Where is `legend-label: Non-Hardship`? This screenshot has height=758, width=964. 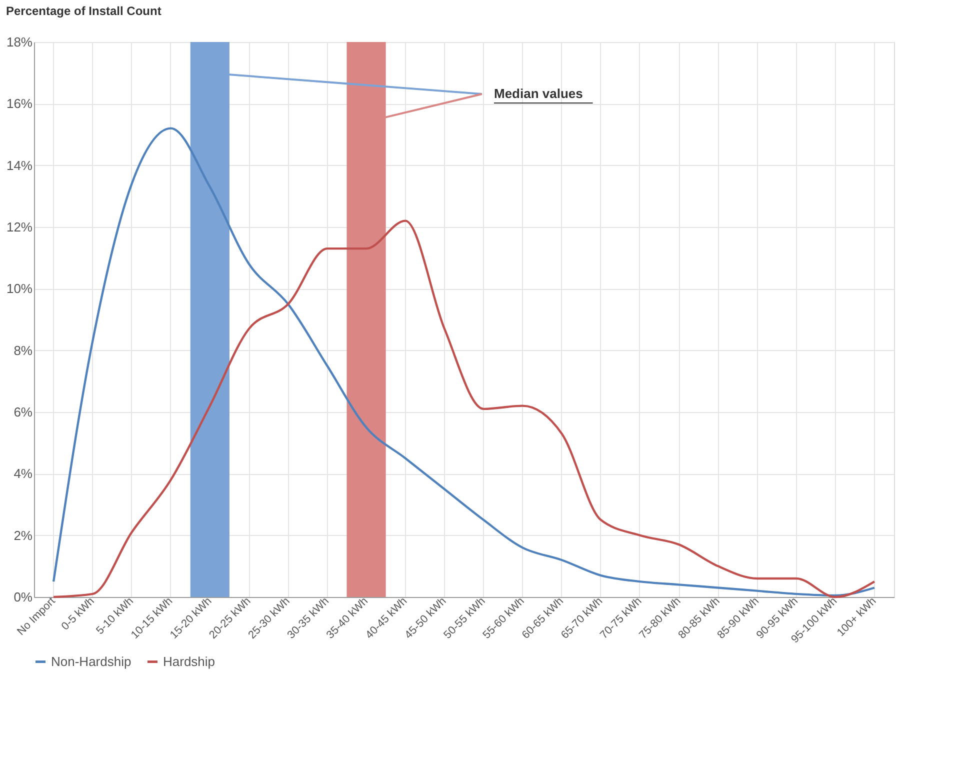 legend-label: Non-Hardship is located at coordinates (91, 661).